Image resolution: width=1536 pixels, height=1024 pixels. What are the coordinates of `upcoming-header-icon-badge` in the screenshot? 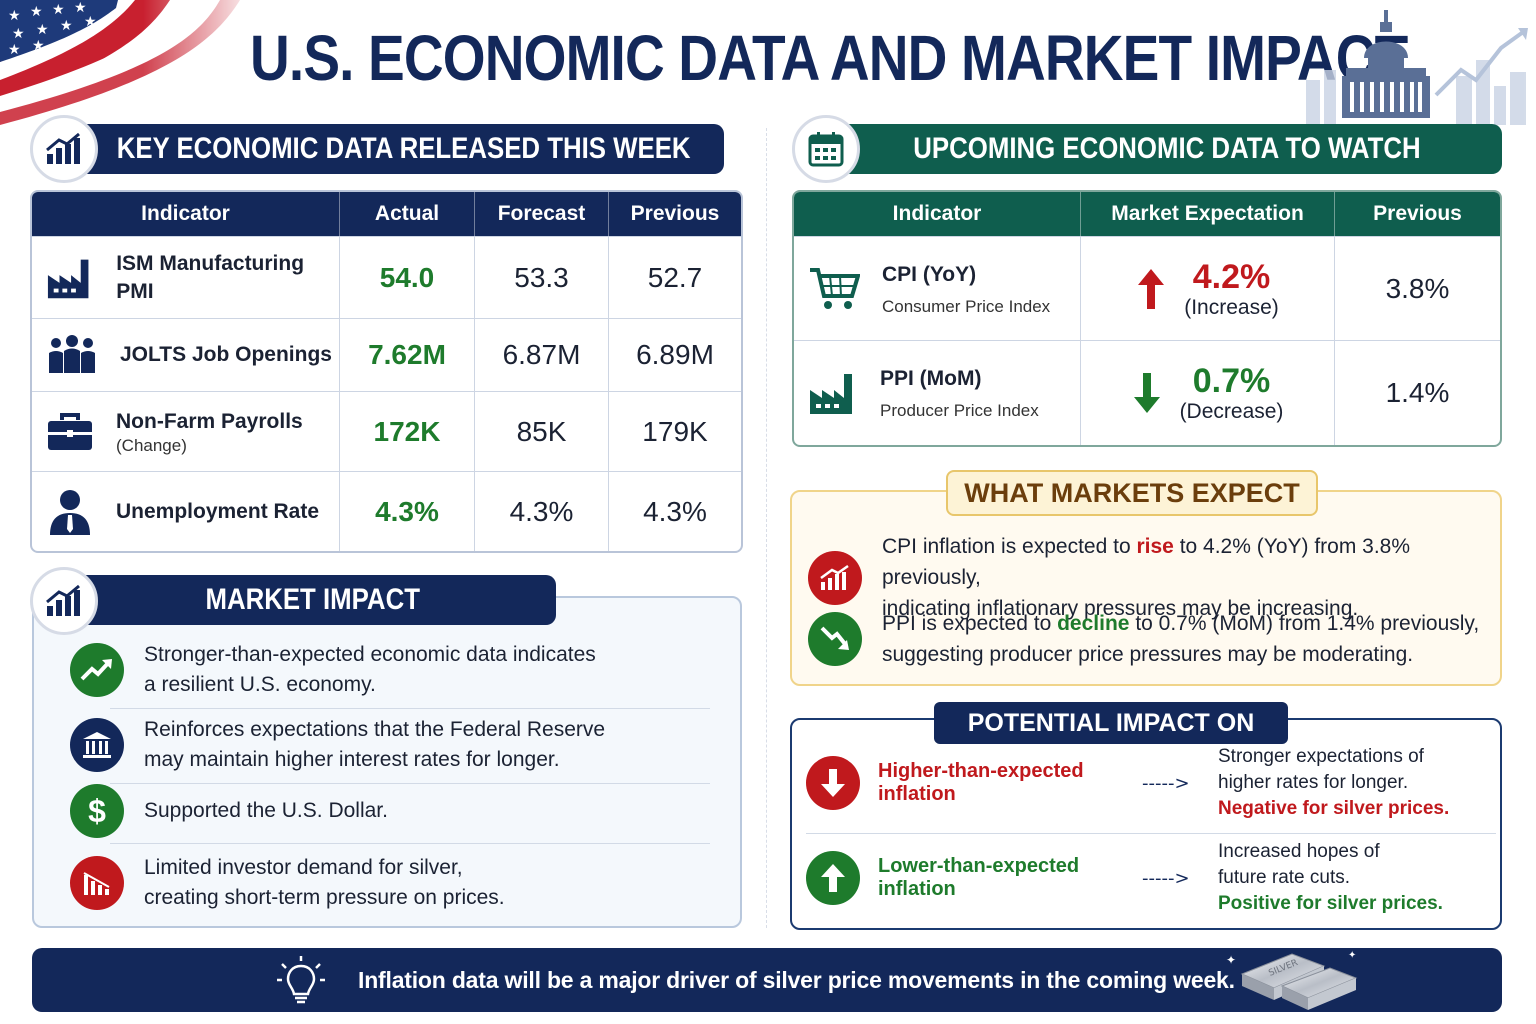 It's located at (826, 149).